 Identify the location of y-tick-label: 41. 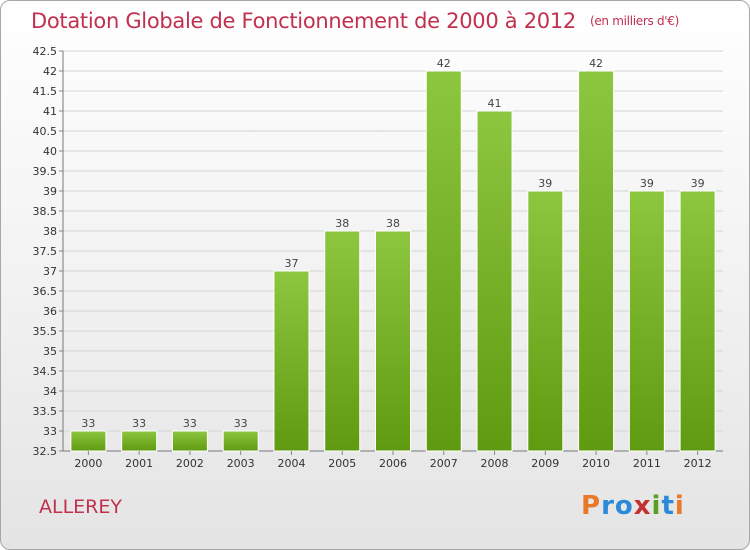
(50, 111).